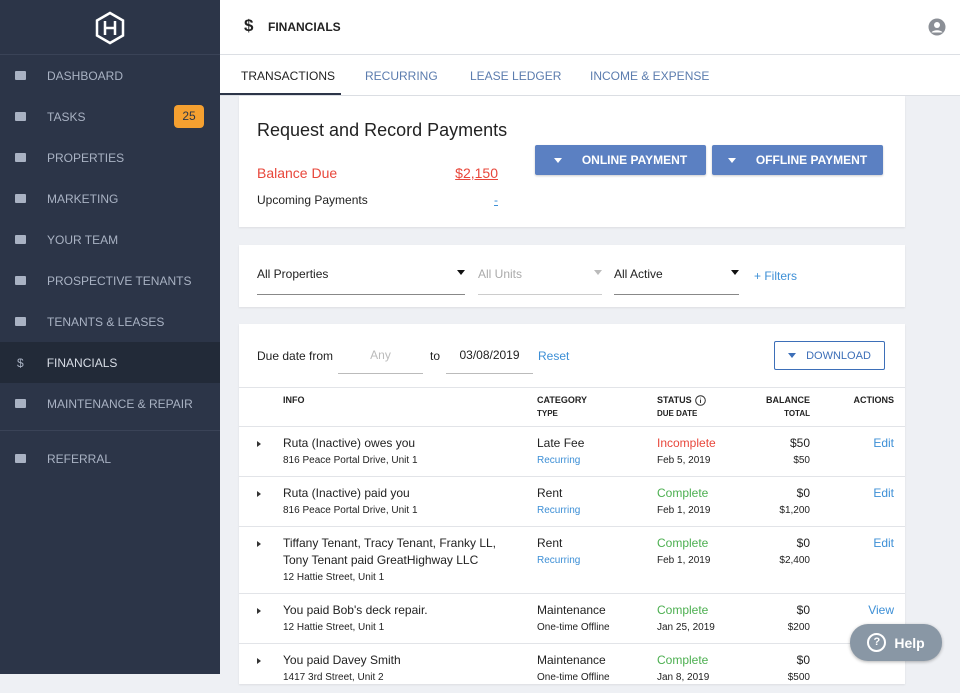 The image size is (960, 693). I want to click on column-header: STATUS DUE DATE, so click(698, 410).